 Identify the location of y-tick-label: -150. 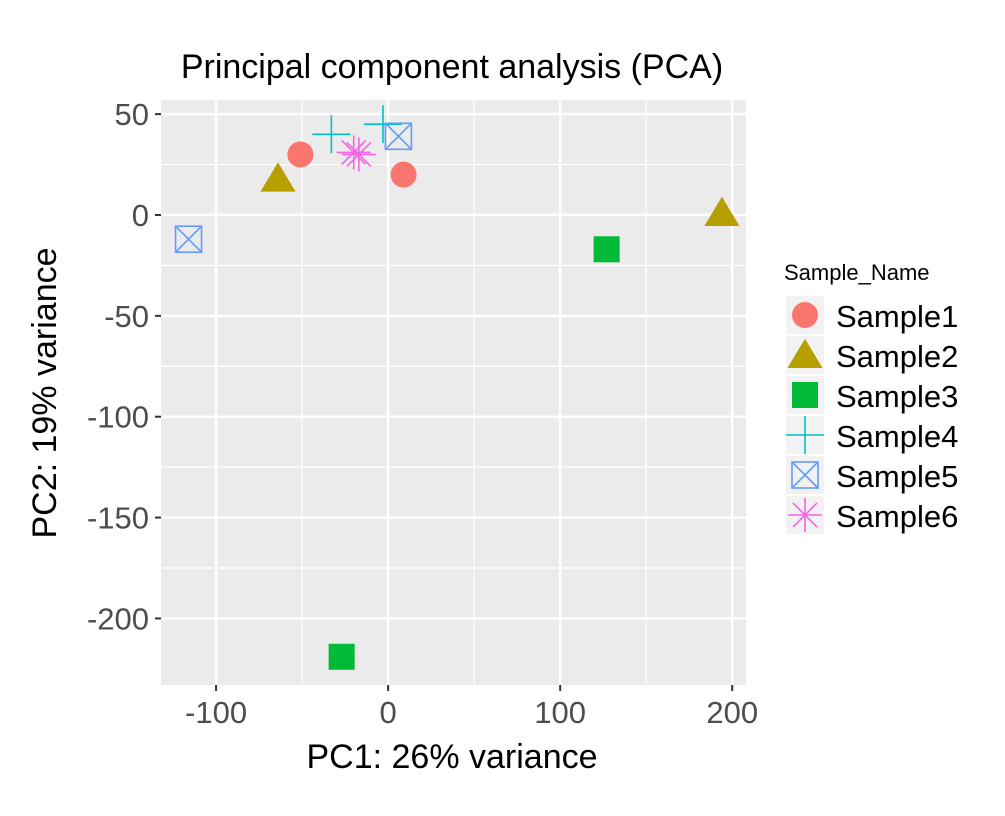
(118, 518).